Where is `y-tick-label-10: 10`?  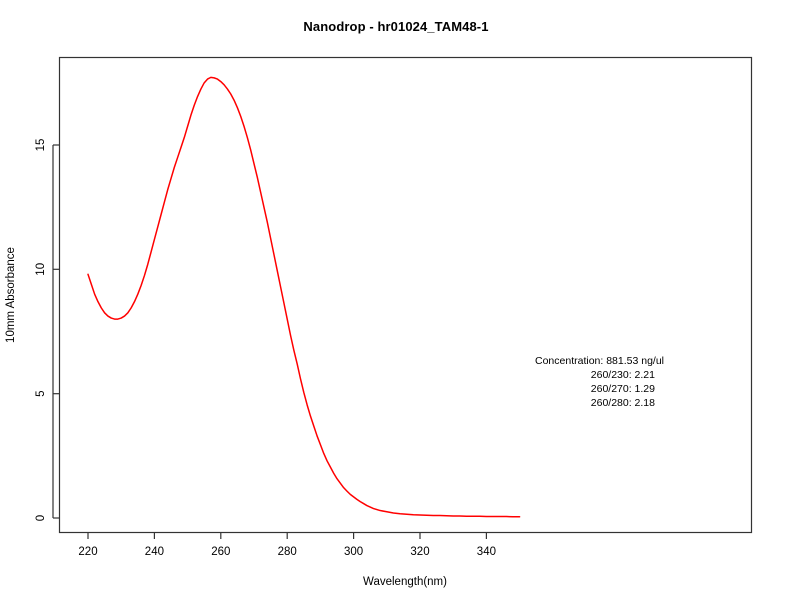
y-tick-label-10: 10 is located at coordinates (41, 269).